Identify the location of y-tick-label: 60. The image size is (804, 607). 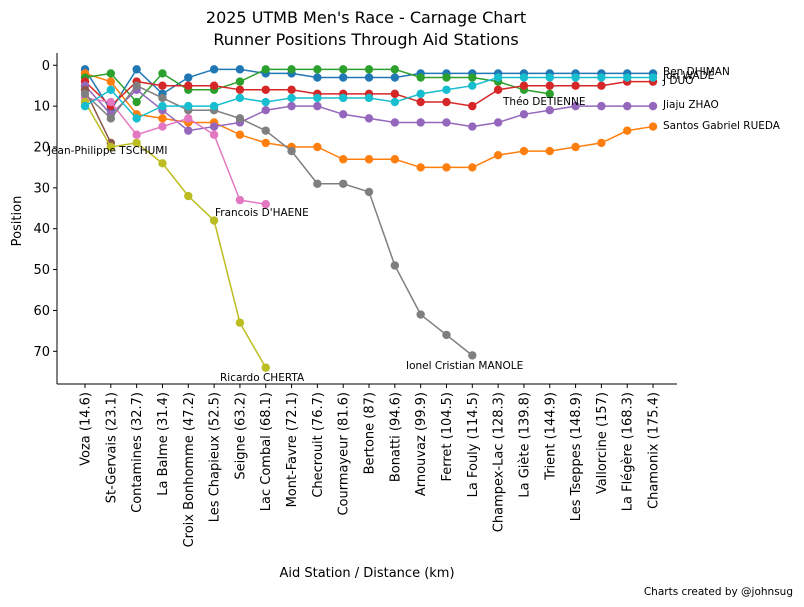
(41, 311).